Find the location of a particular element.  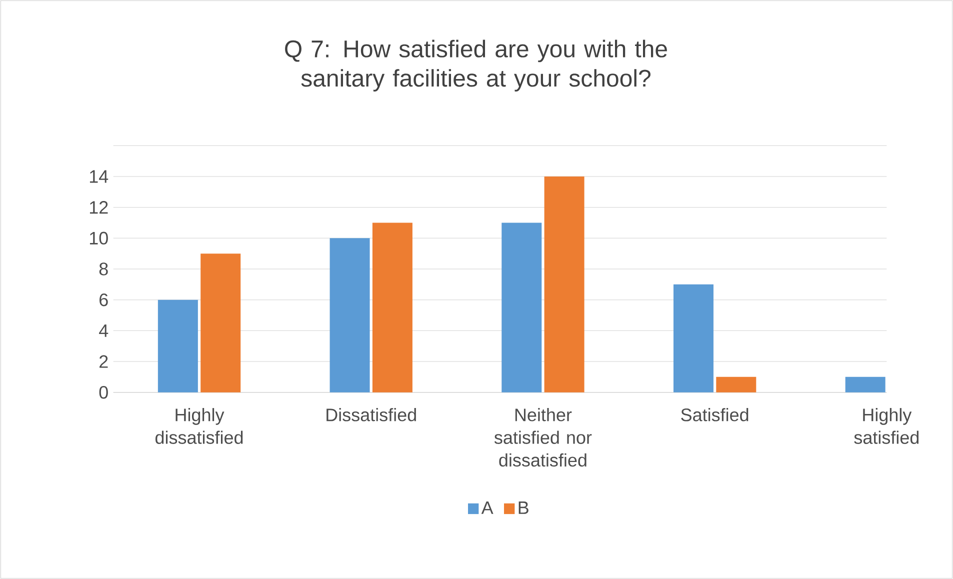

chart-title: Q 7: How satisfied are you with the sanitary facilities at your school? is located at coordinates (476, 66).